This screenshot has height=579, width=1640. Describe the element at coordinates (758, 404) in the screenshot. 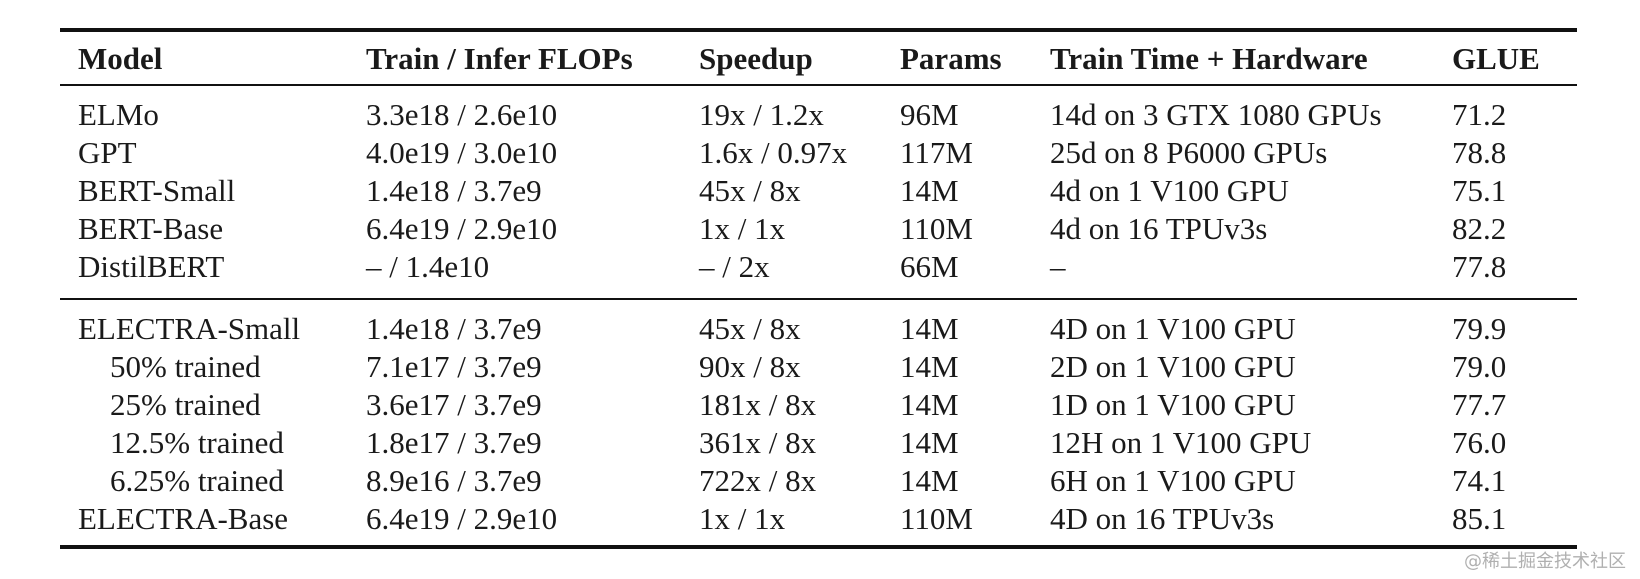

I see `cell-speedup: 181x / 8x` at that location.